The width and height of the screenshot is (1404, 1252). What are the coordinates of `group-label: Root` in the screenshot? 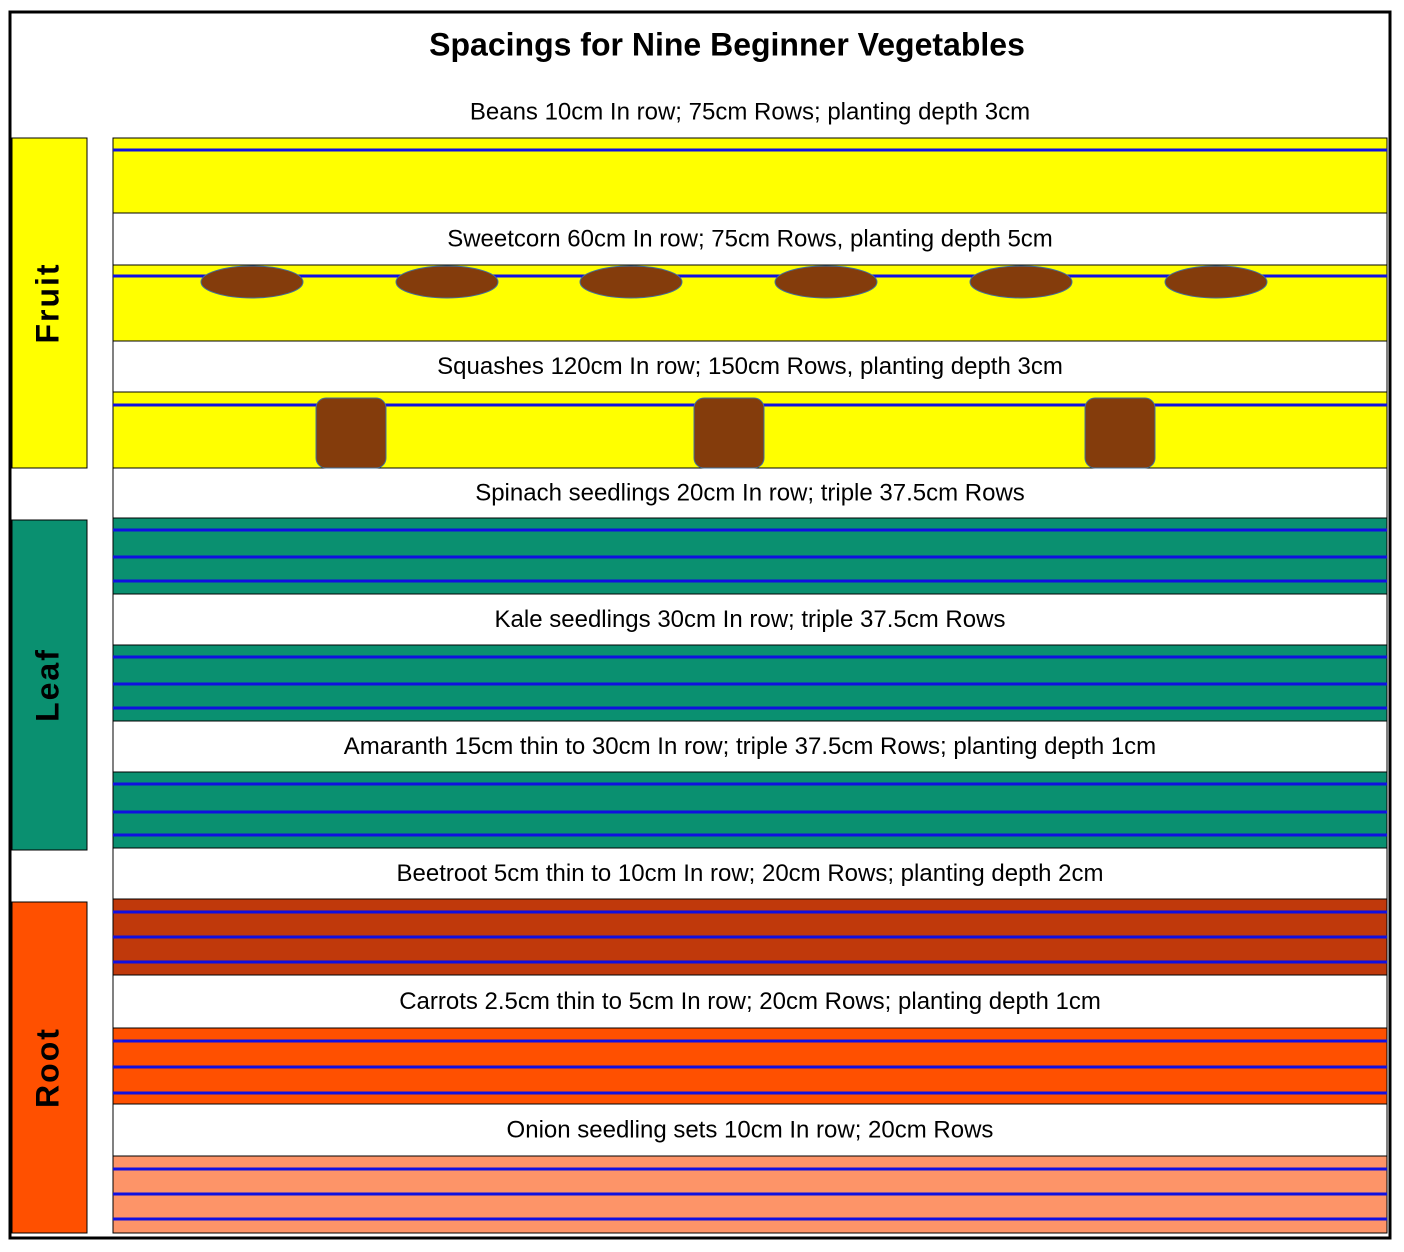 It's located at (47, 1067).